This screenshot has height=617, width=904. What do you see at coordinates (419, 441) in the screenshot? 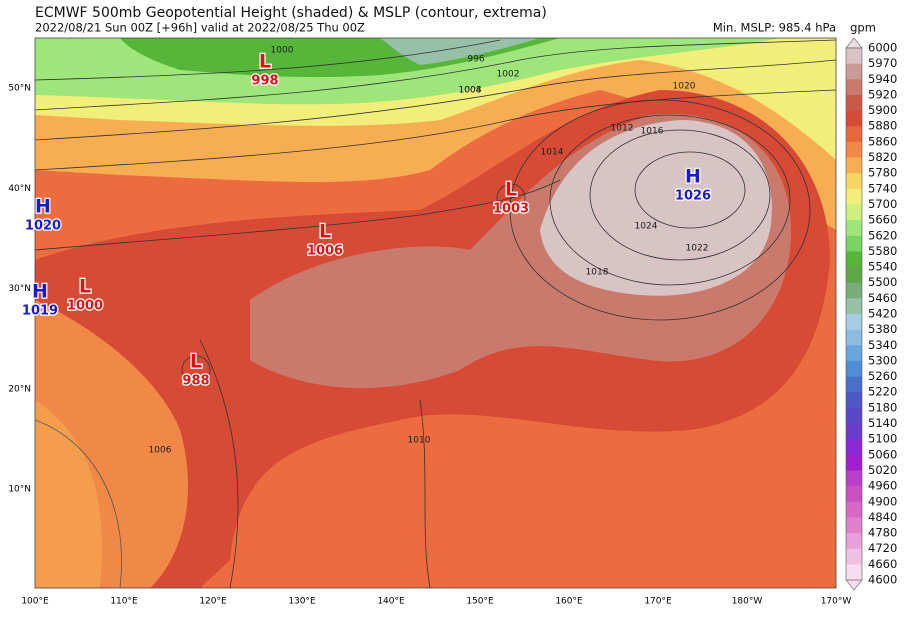
I see `contour-label: 1010` at bounding box center [419, 441].